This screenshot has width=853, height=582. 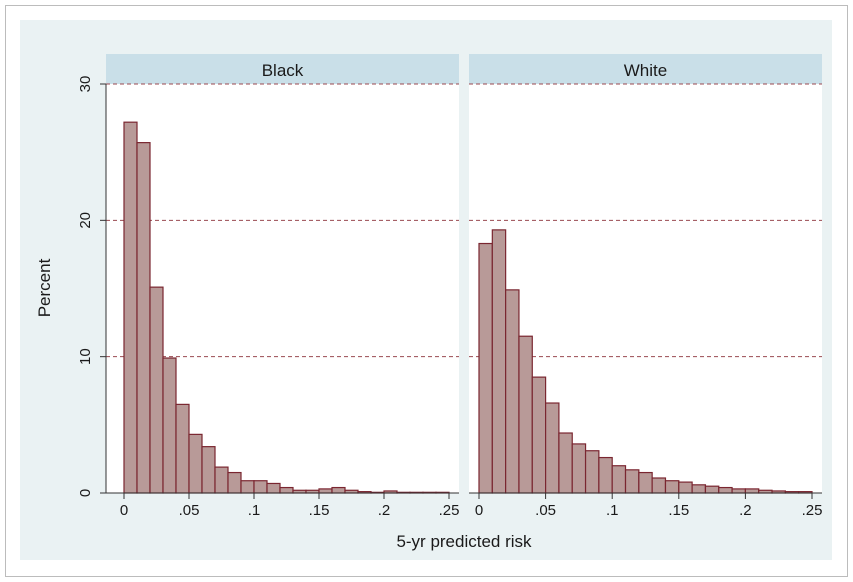 I want to click on strip-label-white: White, so click(x=645, y=70).